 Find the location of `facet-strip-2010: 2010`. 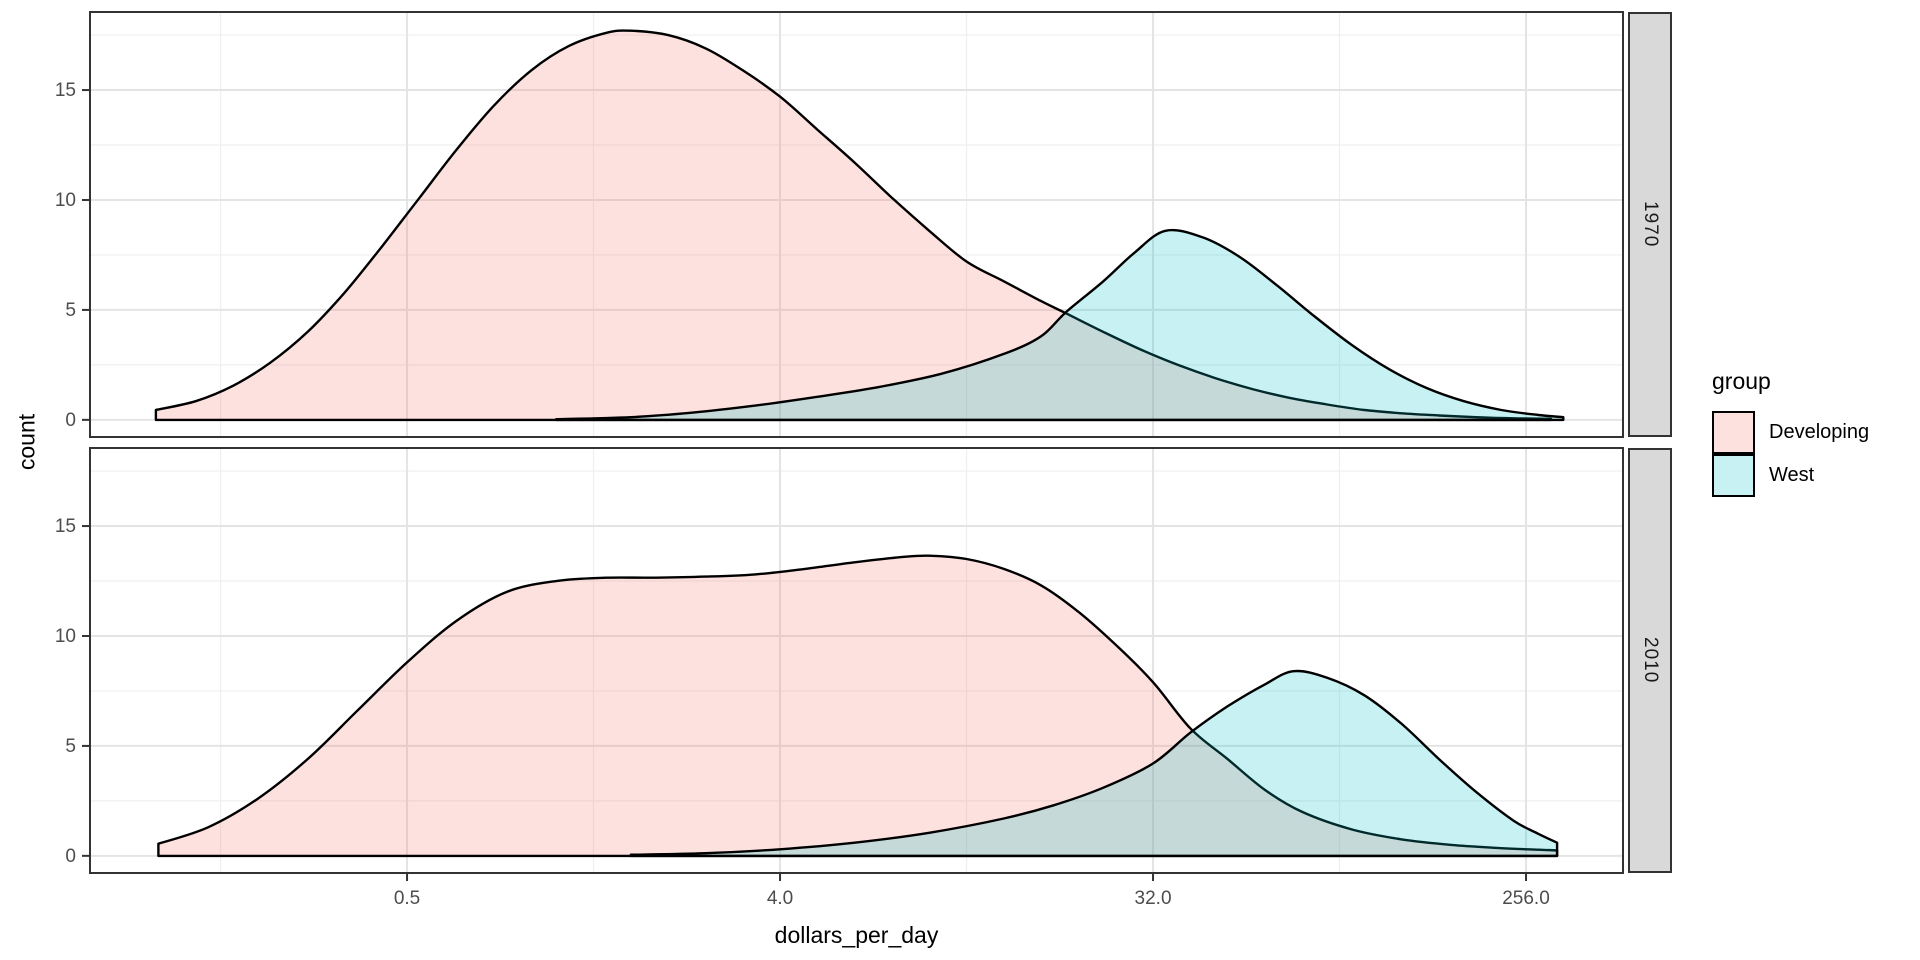

facet-strip-2010: 2010 is located at coordinates (1650, 660).